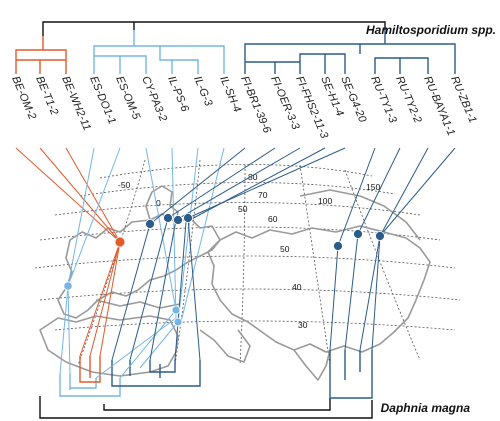 The width and height of the screenshot is (500, 421). What do you see at coordinates (154, 98) in the screenshot?
I see `tip-label: CY-PA3-2` at bounding box center [154, 98].